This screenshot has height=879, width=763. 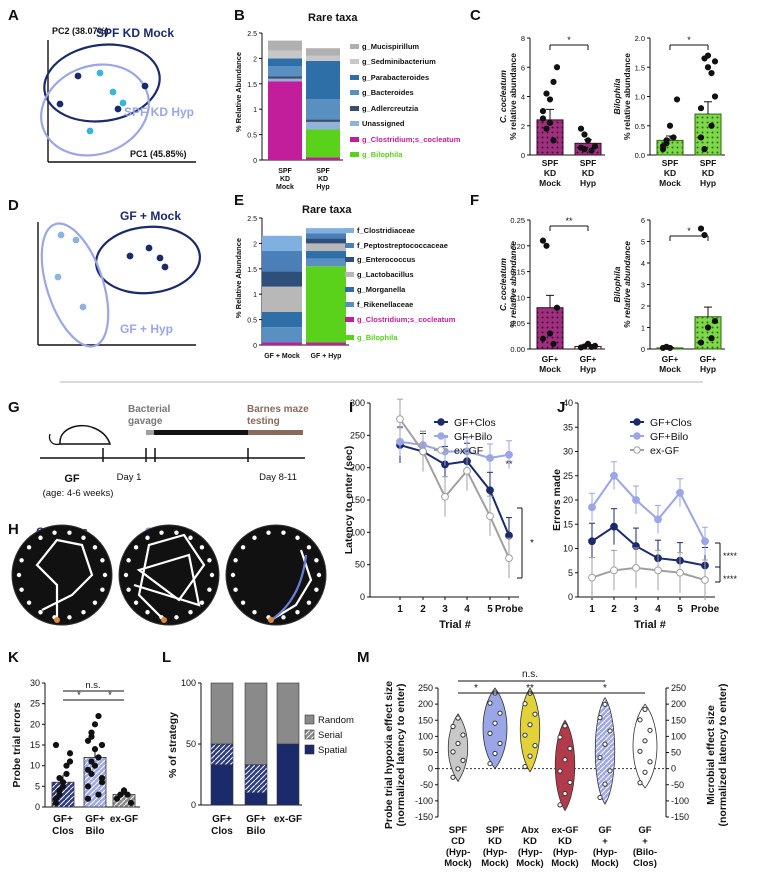 I want to click on y-tick-label: 4, so click(x=523, y=97).